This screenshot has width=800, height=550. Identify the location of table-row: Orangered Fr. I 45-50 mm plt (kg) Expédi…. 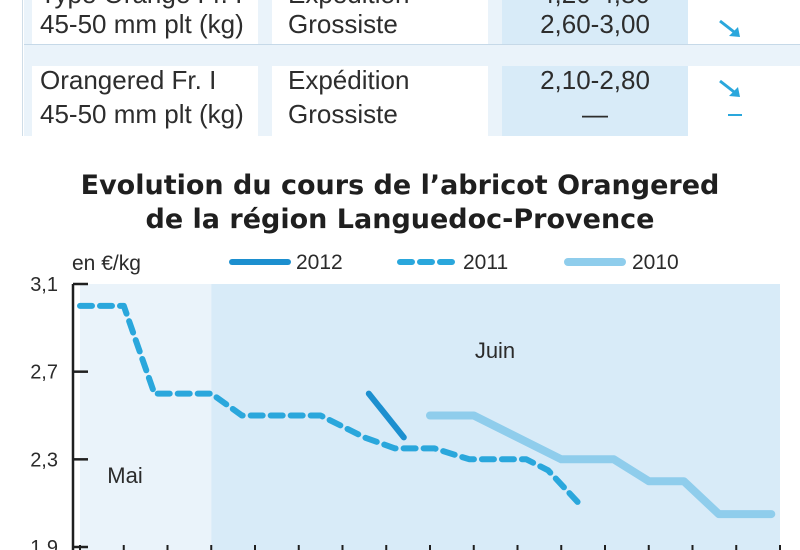
(412, 100).